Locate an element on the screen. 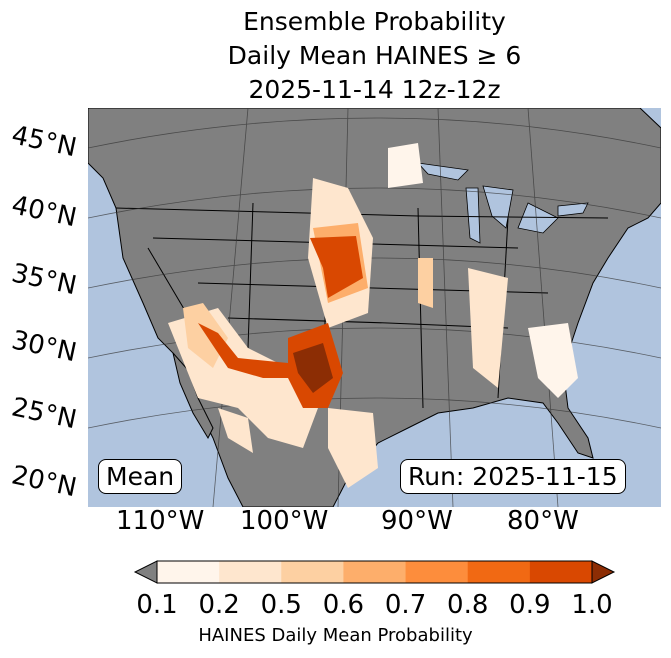 This screenshot has height=658, width=671. run-label: Run: 2025-11-15 is located at coordinates (513, 476).